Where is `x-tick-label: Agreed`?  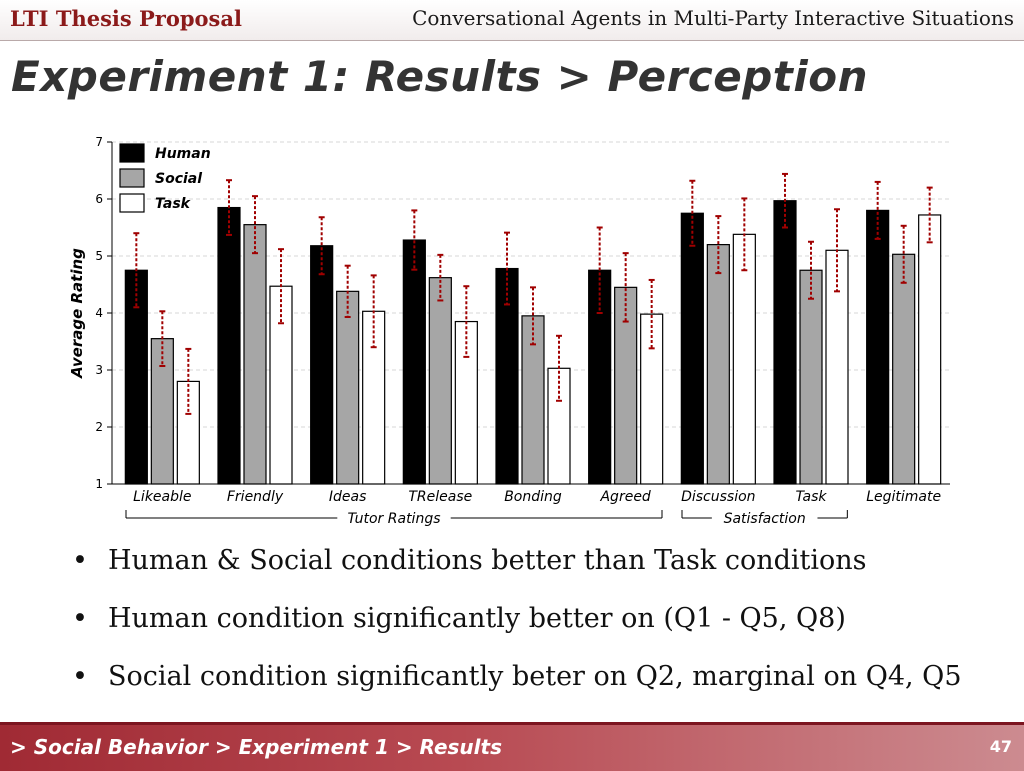
x-tick-label: Agreed is located at coordinates (624, 497).